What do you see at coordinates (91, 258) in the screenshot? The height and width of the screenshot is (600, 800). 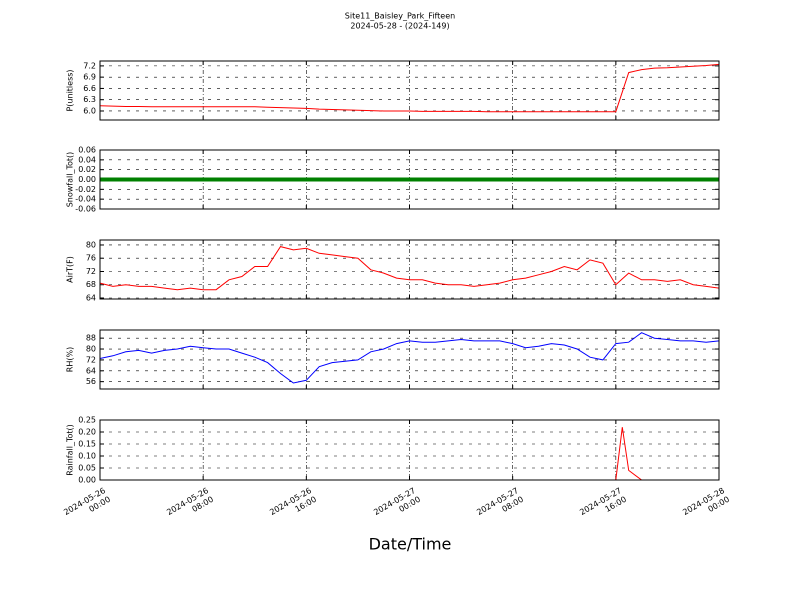 I see `y-tick-label: 76` at bounding box center [91, 258].